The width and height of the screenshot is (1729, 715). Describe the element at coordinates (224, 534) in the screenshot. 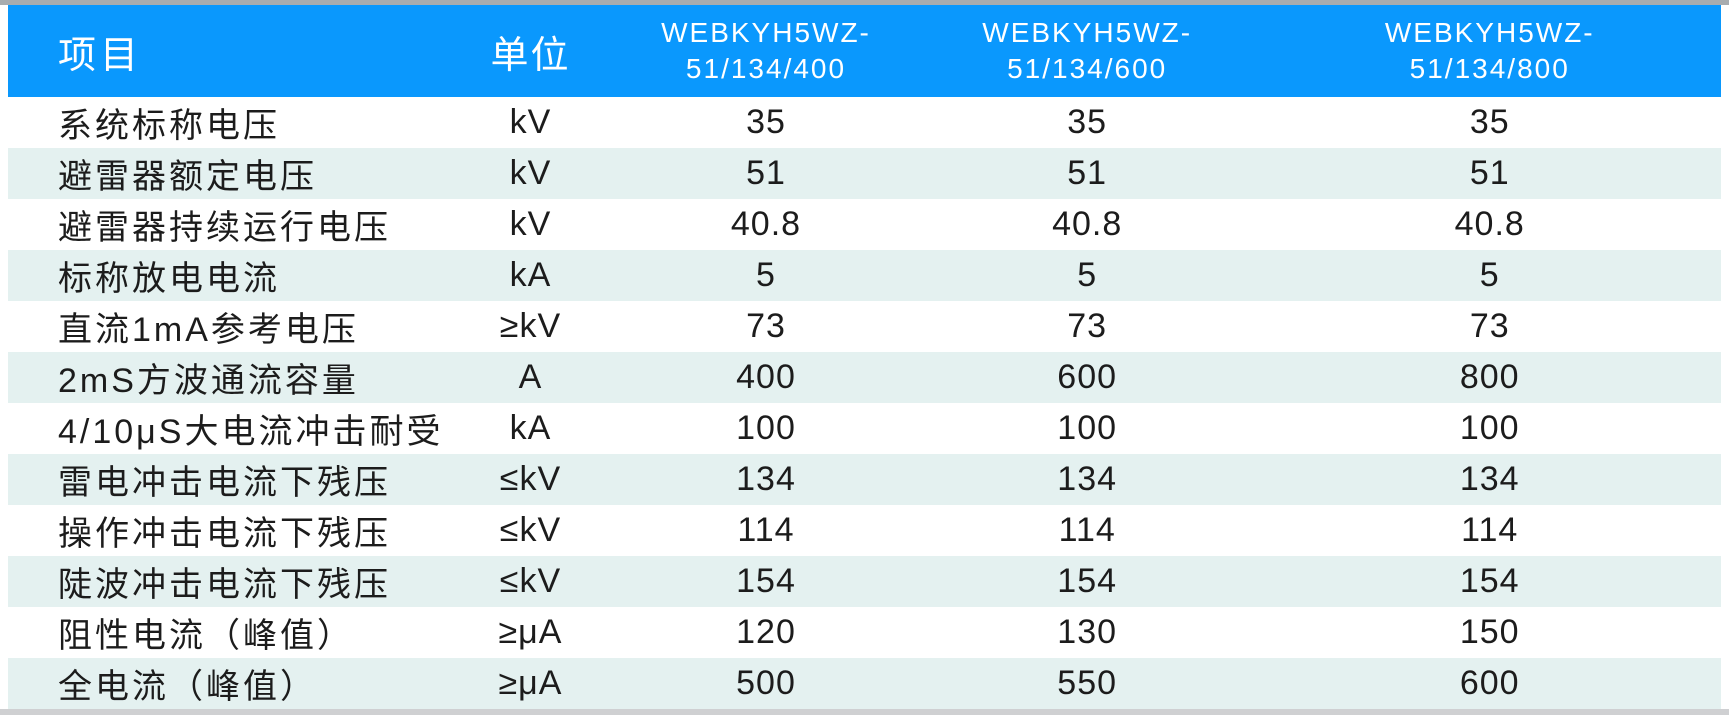

I see `item-cell: 操作冲击电流下残压` at that location.